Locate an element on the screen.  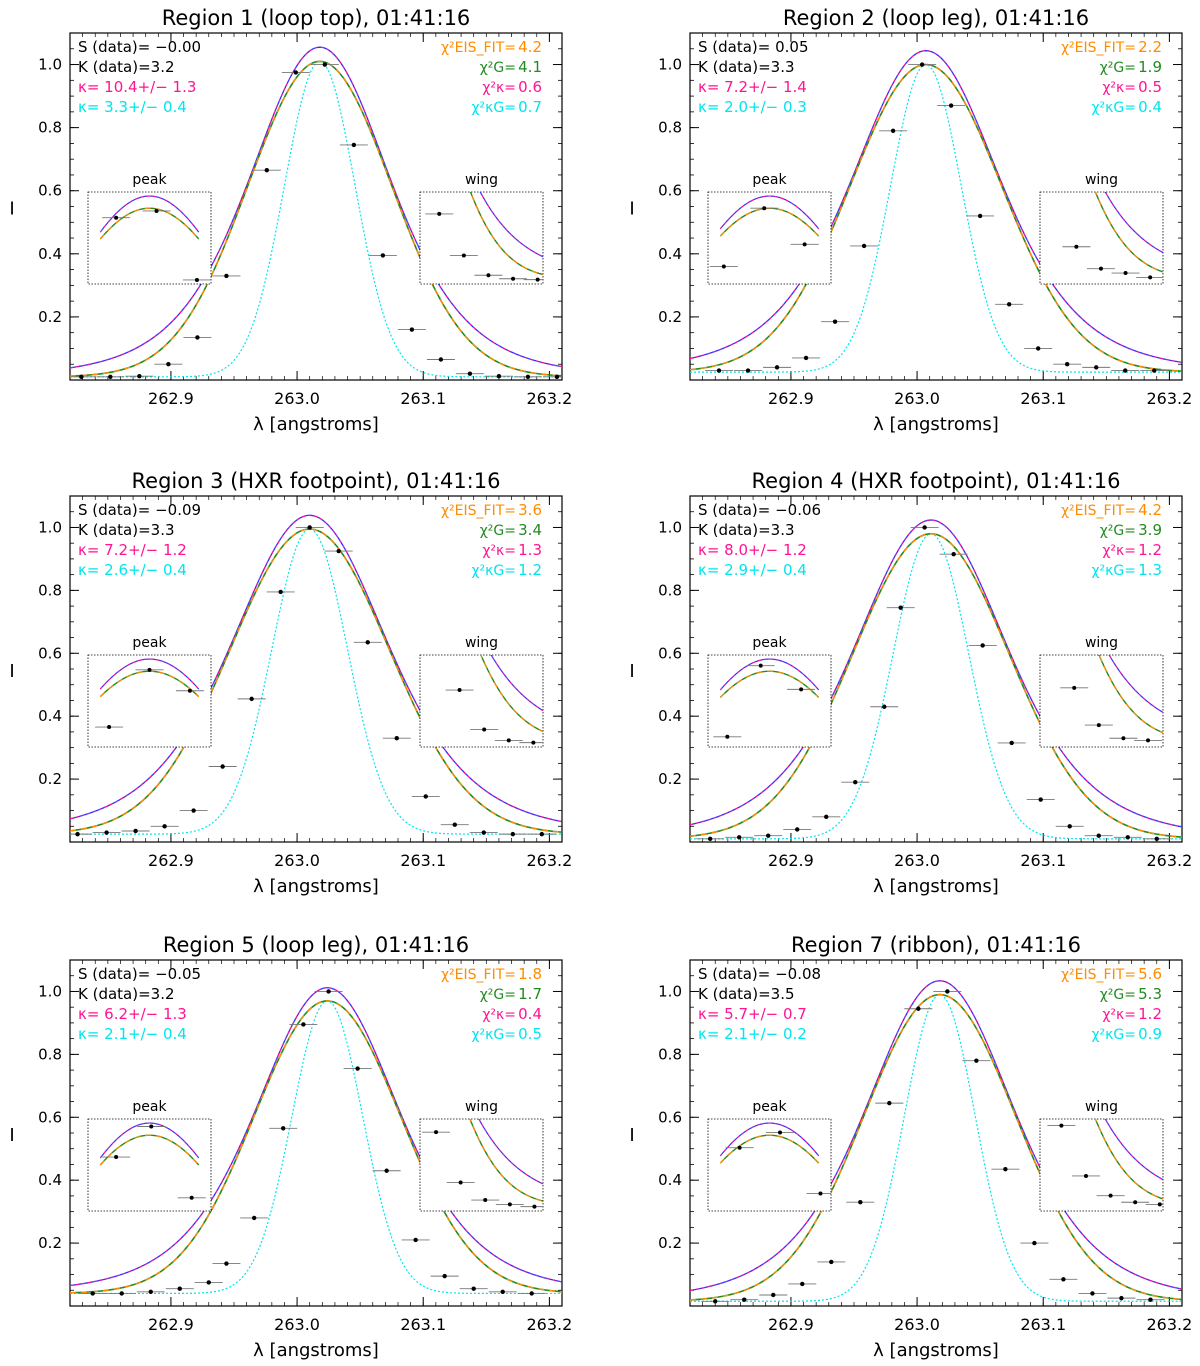
chi2-gauss-value: 1.9 is located at coordinates (1150, 67).